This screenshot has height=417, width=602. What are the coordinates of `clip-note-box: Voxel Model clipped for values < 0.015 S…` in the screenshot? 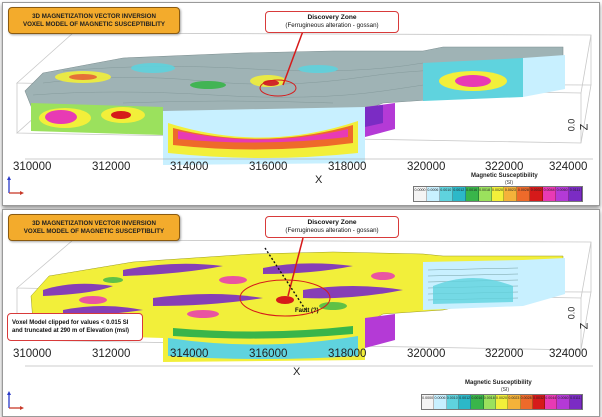 It's located at (75, 327).